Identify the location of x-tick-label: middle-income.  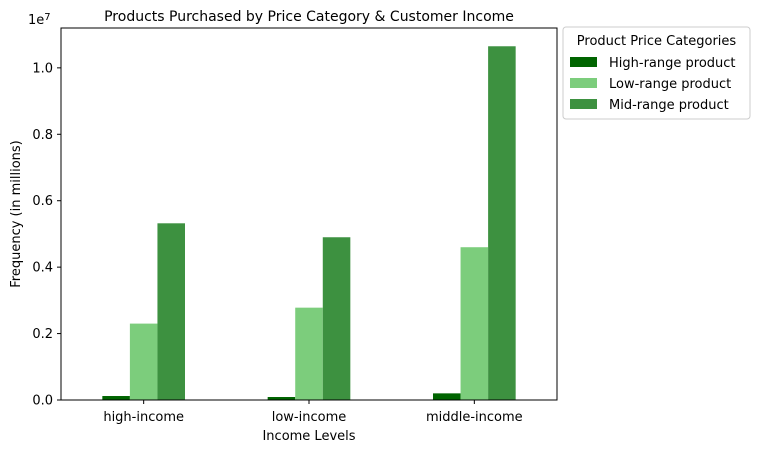
(474, 417).